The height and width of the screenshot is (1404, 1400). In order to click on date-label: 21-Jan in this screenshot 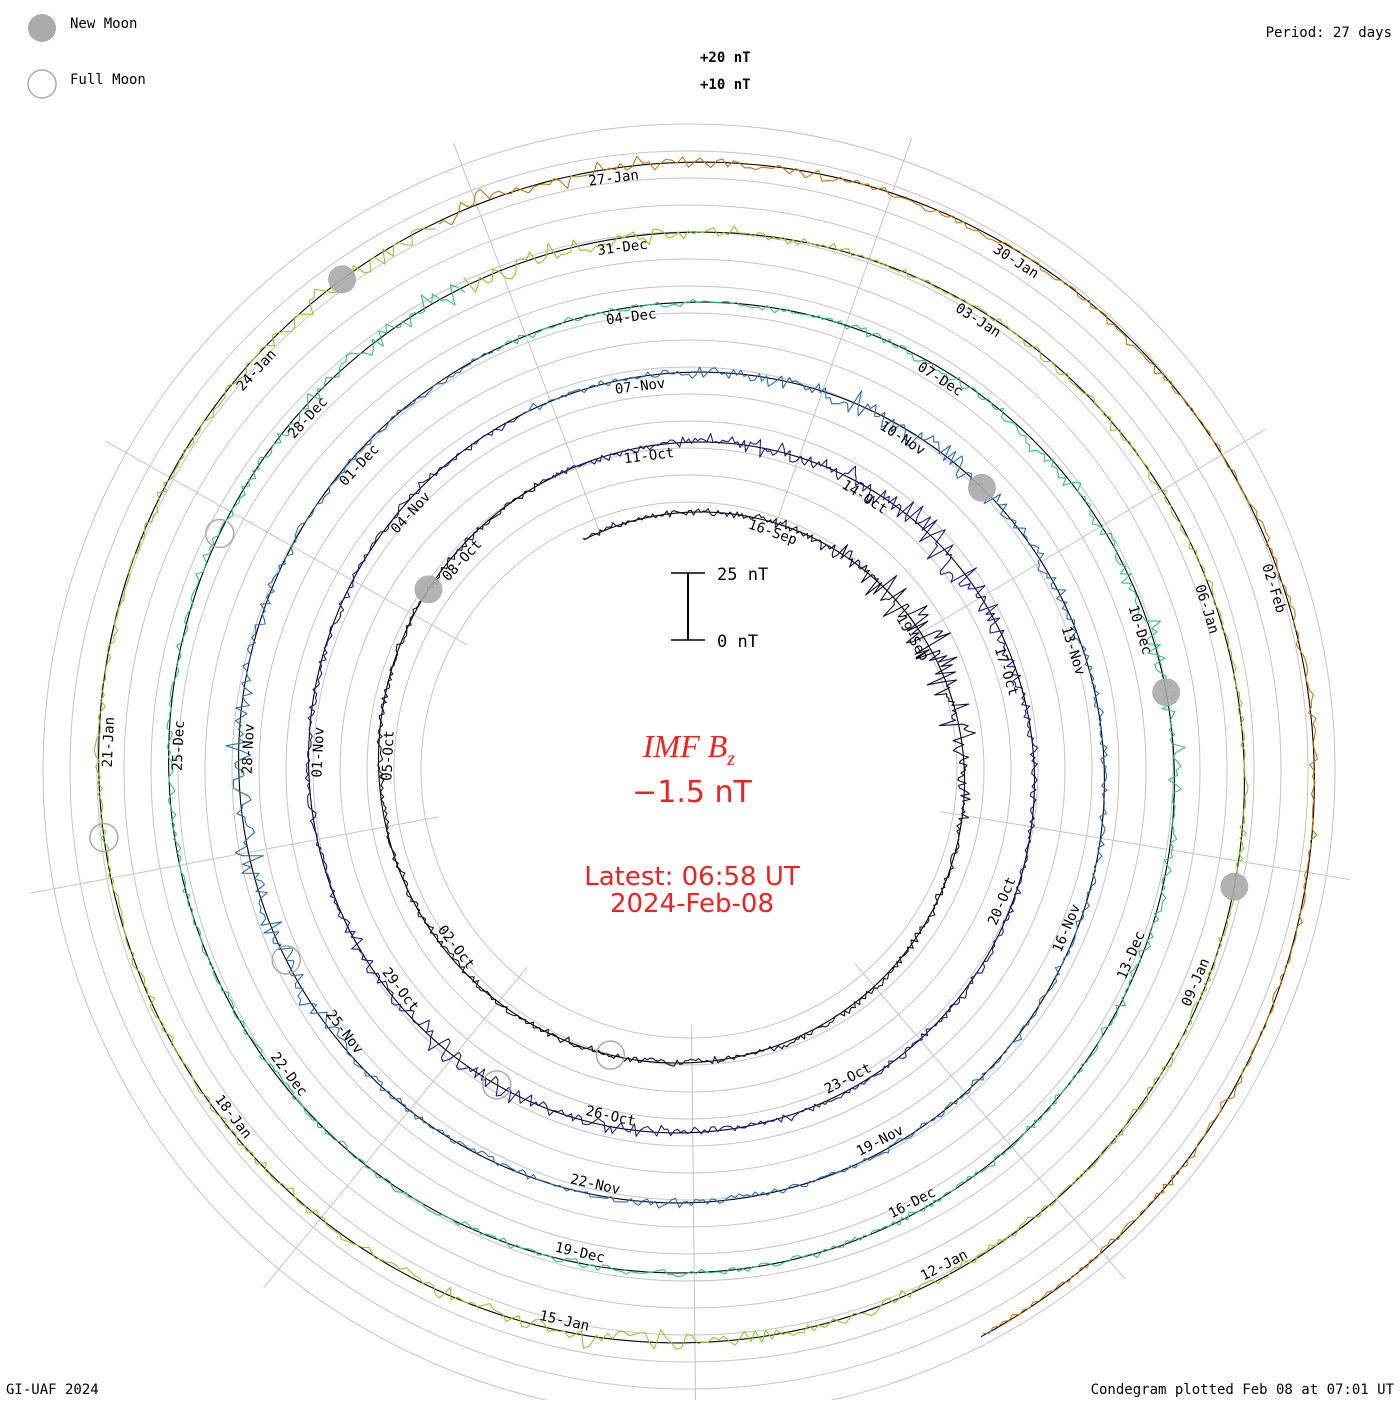, I will do `click(109, 742)`.